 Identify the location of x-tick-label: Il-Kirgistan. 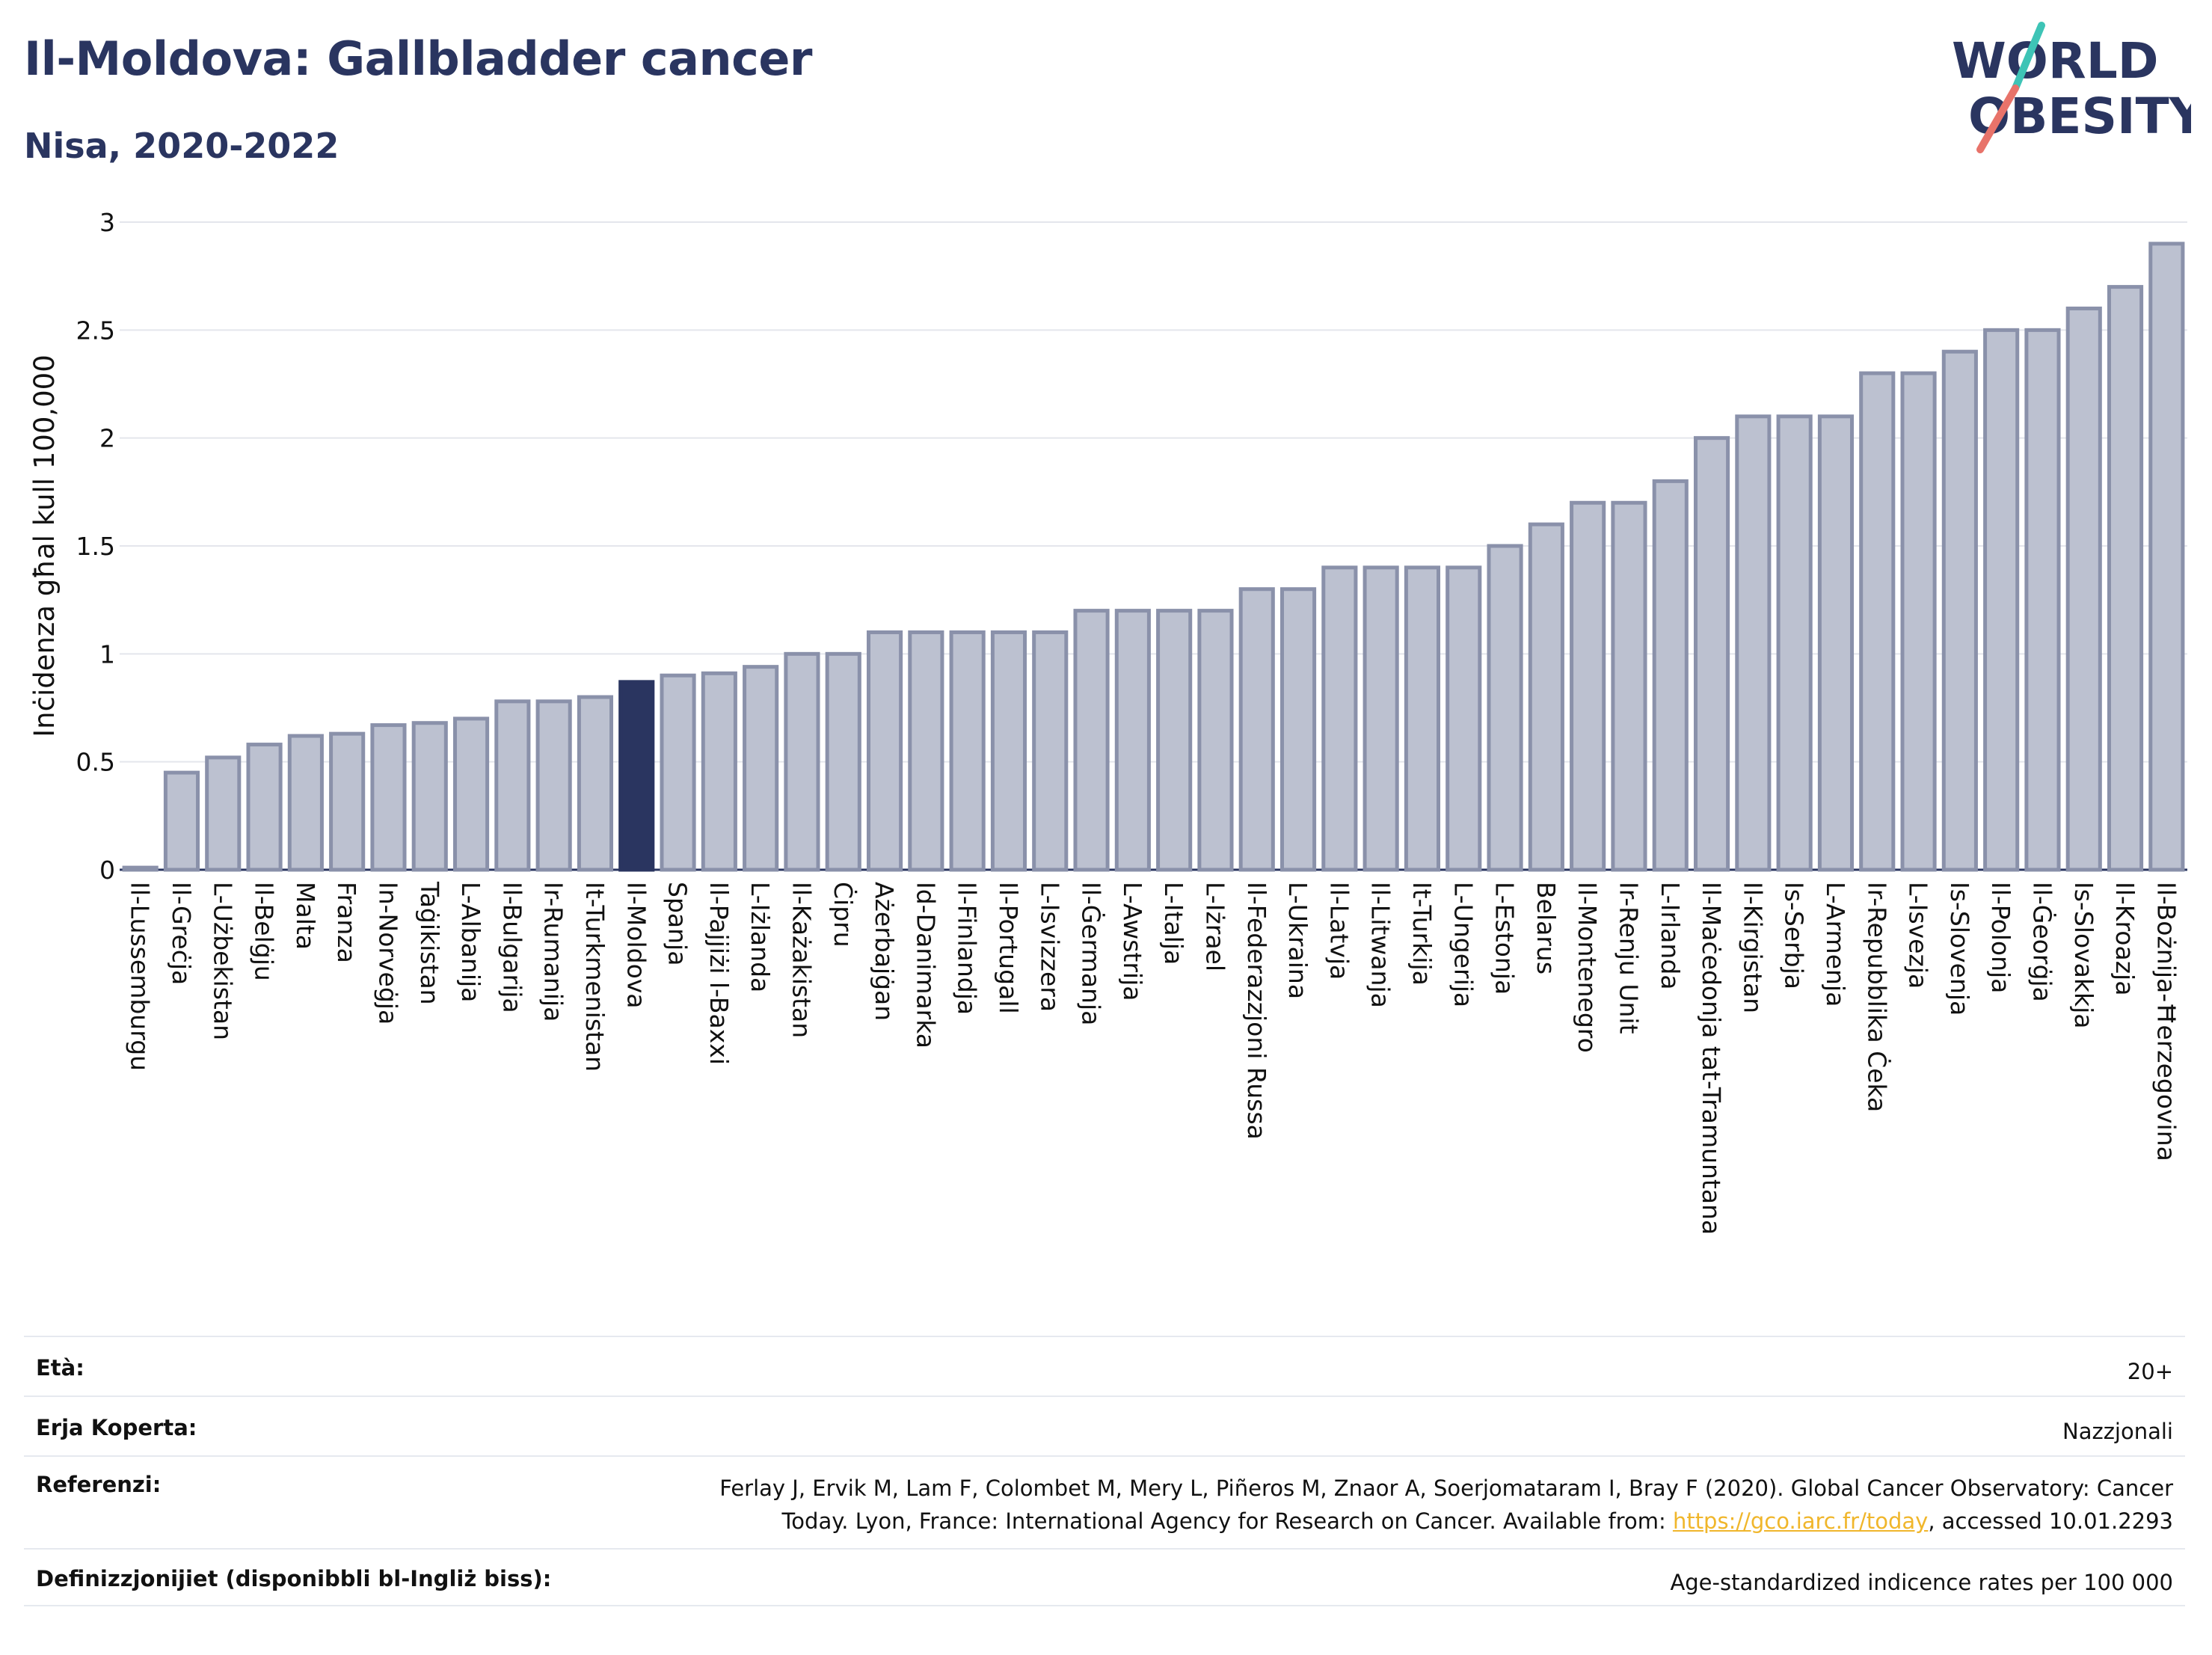
(1752, 947).